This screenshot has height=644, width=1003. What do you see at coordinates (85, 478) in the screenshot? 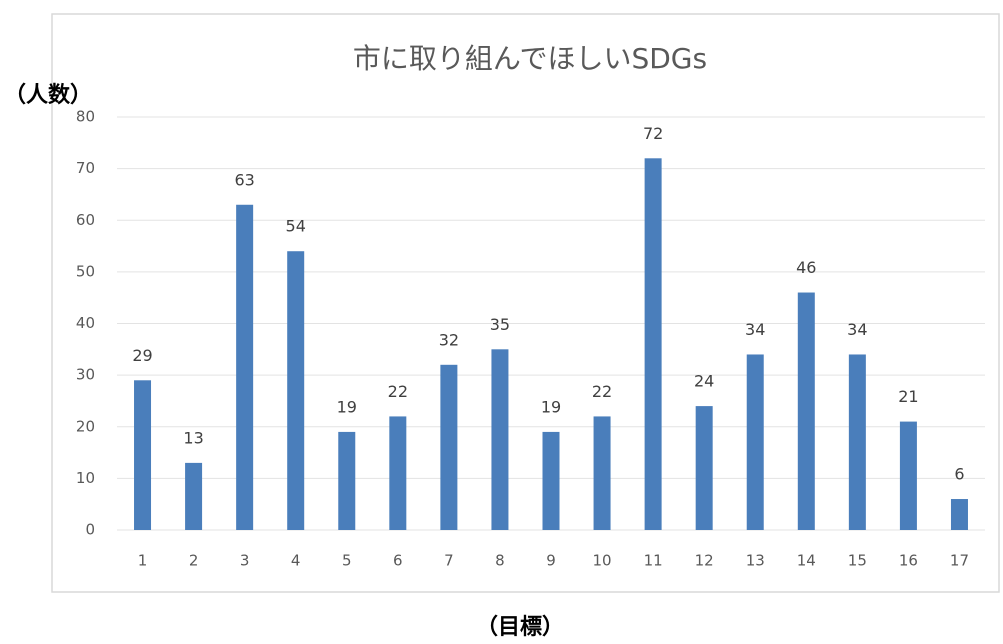
I see `y-tick-label: 10` at bounding box center [85, 478].